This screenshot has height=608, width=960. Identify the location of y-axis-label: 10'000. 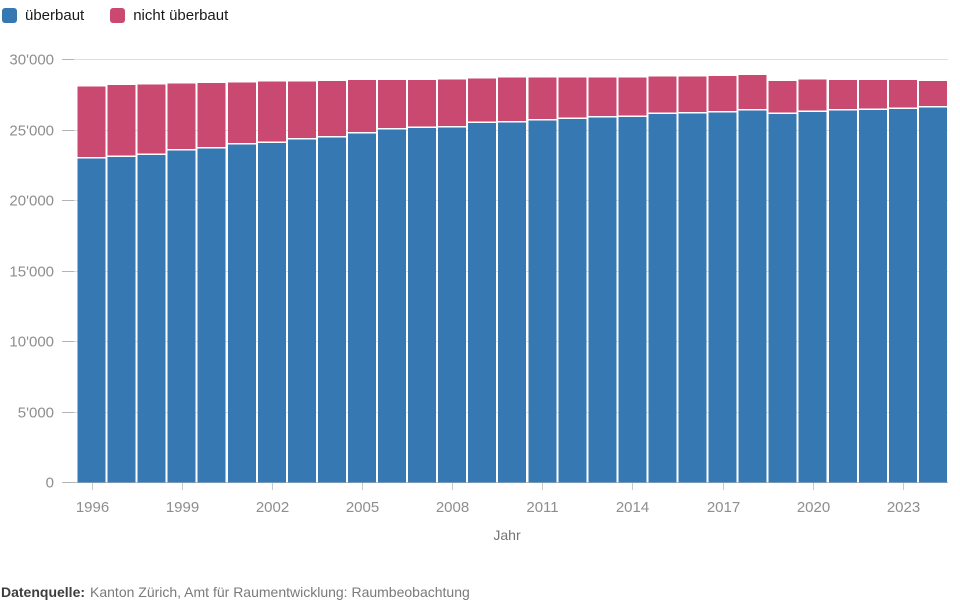
(31, 342).